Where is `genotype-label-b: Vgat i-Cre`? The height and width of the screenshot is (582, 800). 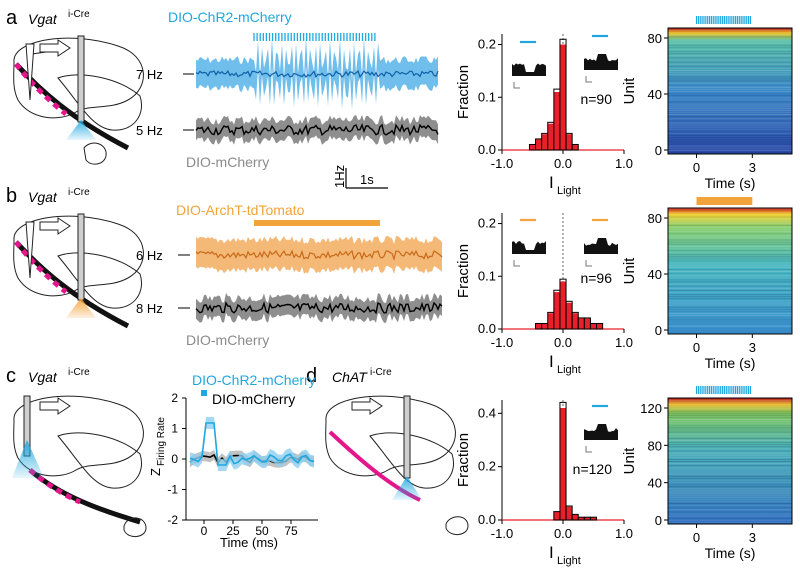
genotype-label-b: Vgat i-Cre is located at coordinates (59, 196).